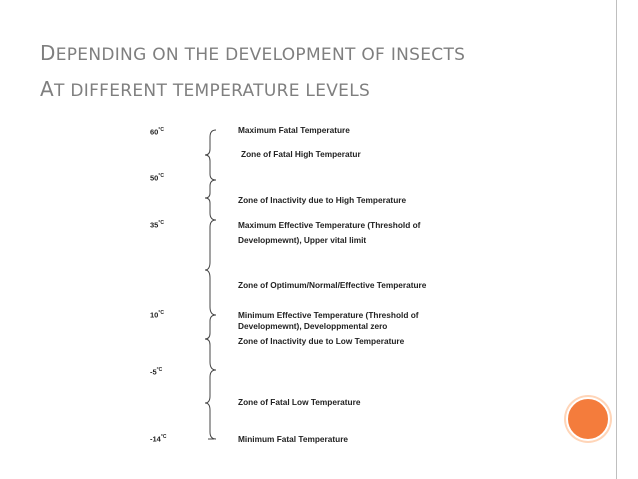 This screenshot has height=479, width=638. Describe the element at coordinates (301, 154) in the screenshot. I see `label-zone-fatal-high: Zone of Fatal High Temperatur` at that location.